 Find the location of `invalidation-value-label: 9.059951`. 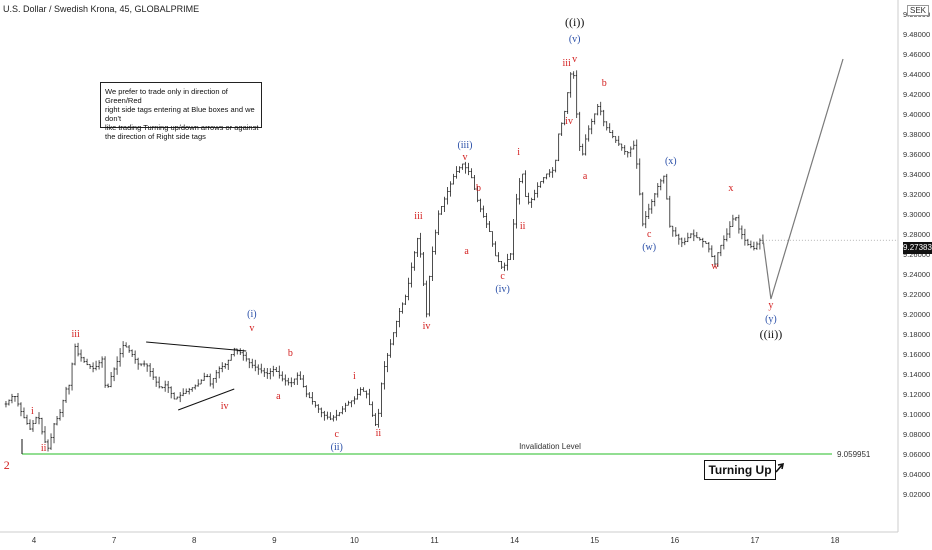

invalidation-value-label: 9.059951 is located at coordinates (854, 454).